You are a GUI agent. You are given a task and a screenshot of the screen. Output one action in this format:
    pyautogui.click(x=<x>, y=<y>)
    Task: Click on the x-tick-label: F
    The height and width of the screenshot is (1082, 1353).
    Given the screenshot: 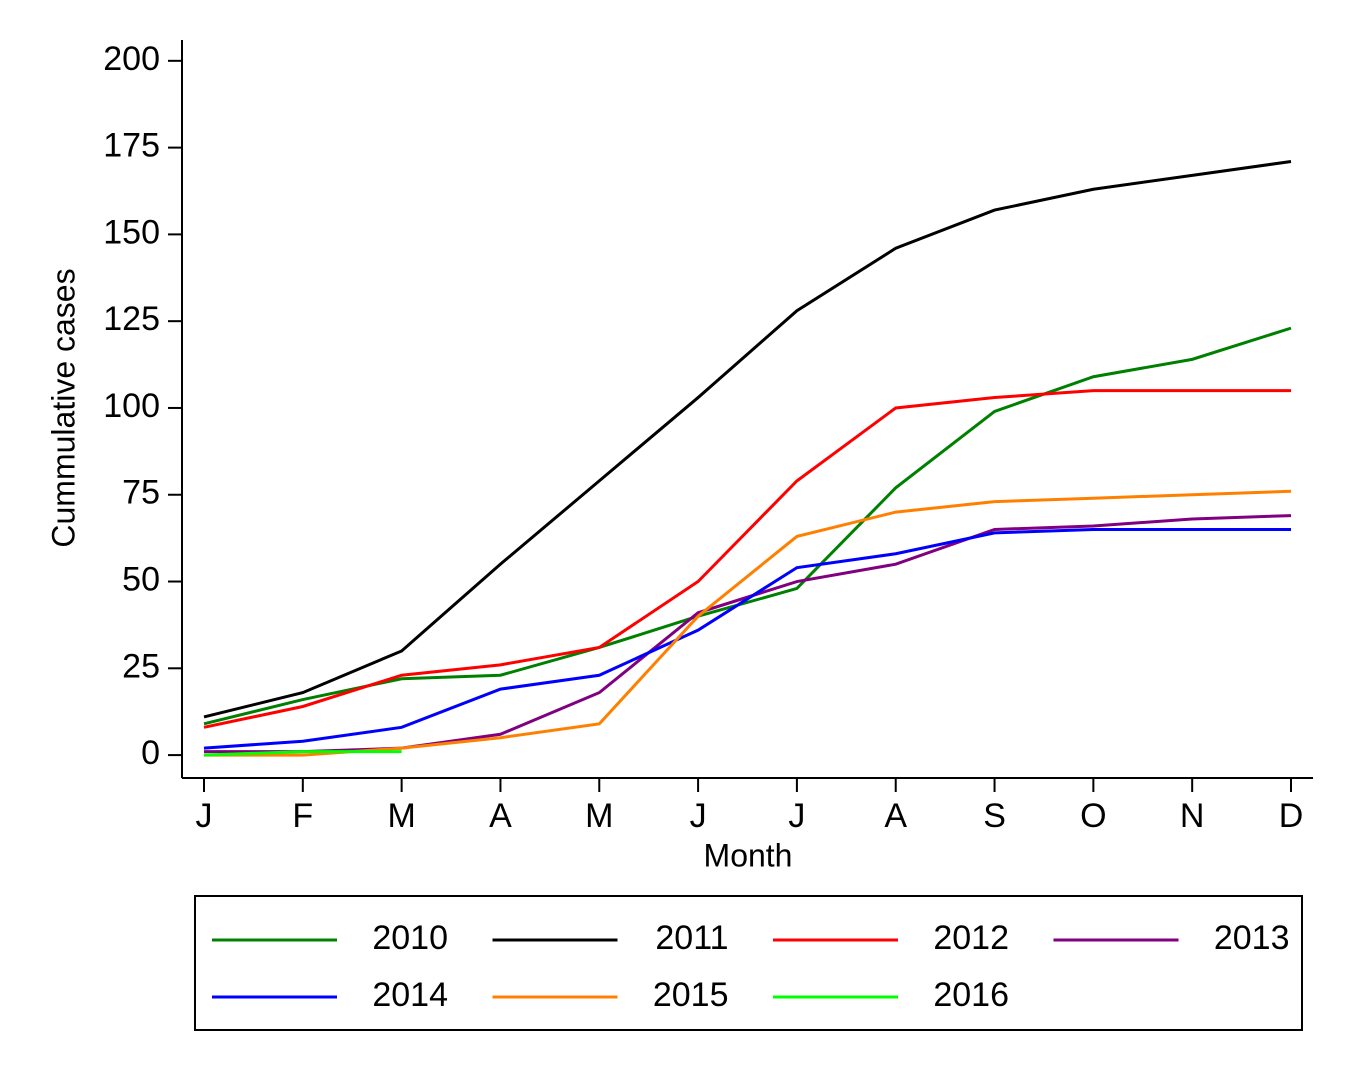 What is the action you would take?
    pyautogui.click(x=302, y=816)
    